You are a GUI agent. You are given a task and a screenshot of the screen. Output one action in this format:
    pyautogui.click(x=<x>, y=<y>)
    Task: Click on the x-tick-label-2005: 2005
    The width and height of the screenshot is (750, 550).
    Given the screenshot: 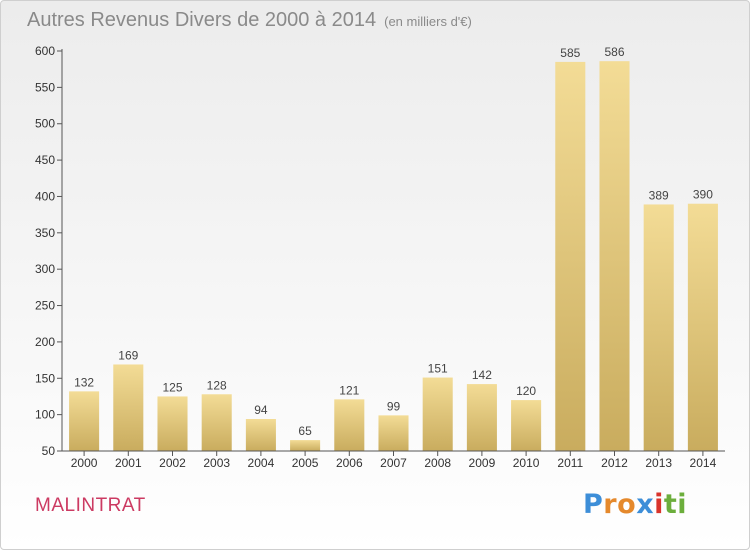 What is the action you would take?
    pyautogui.click(x=305, y=463)
    